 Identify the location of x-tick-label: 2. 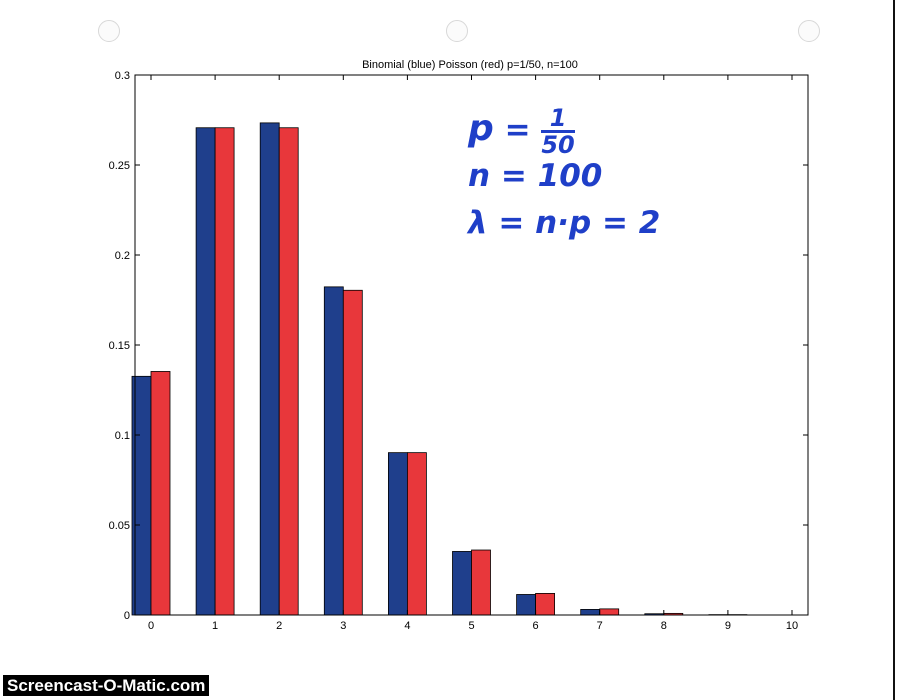
(279, 626).